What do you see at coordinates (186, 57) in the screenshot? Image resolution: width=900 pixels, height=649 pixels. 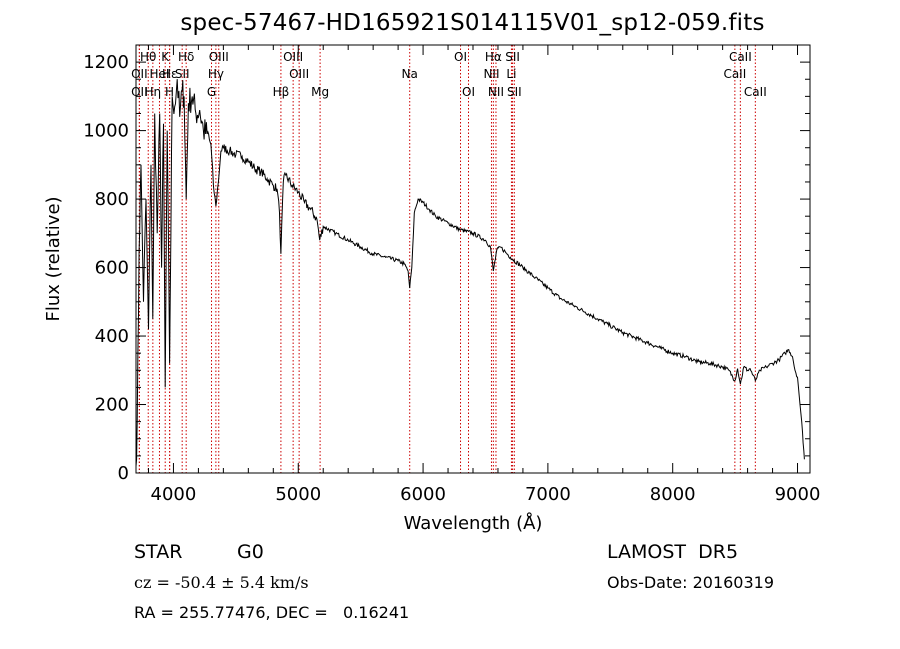 I see `line-marker-label: Hδ` at bounding box center [186, 57].